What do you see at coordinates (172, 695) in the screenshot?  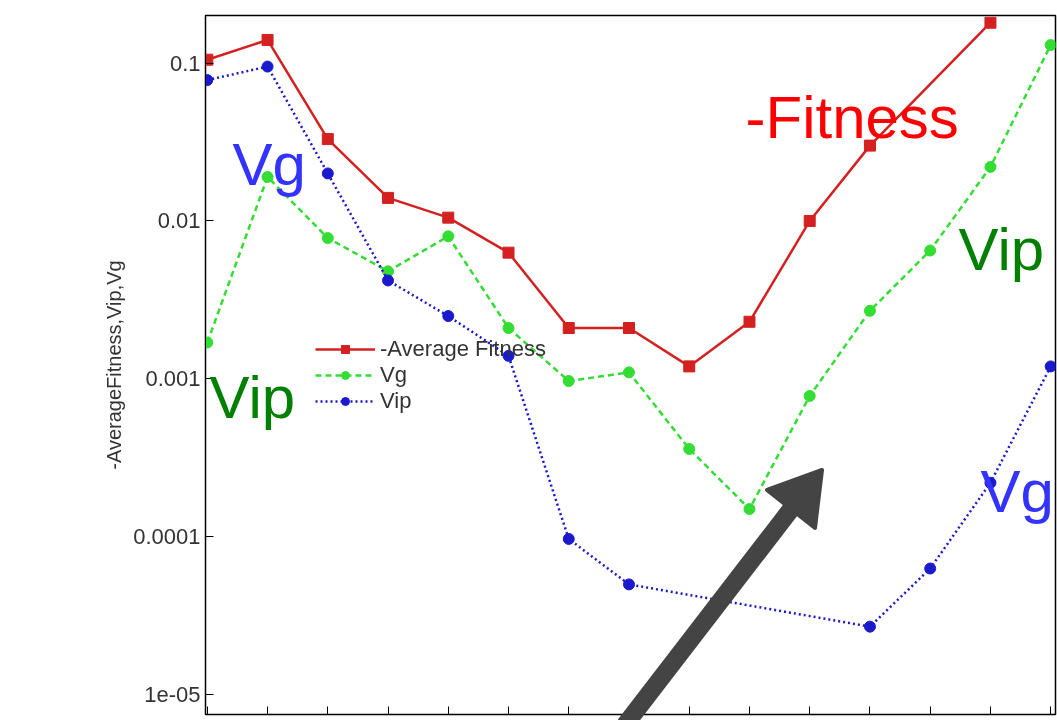 I see `y-tick-label: 1e-05` at bounding box center [172, 695].